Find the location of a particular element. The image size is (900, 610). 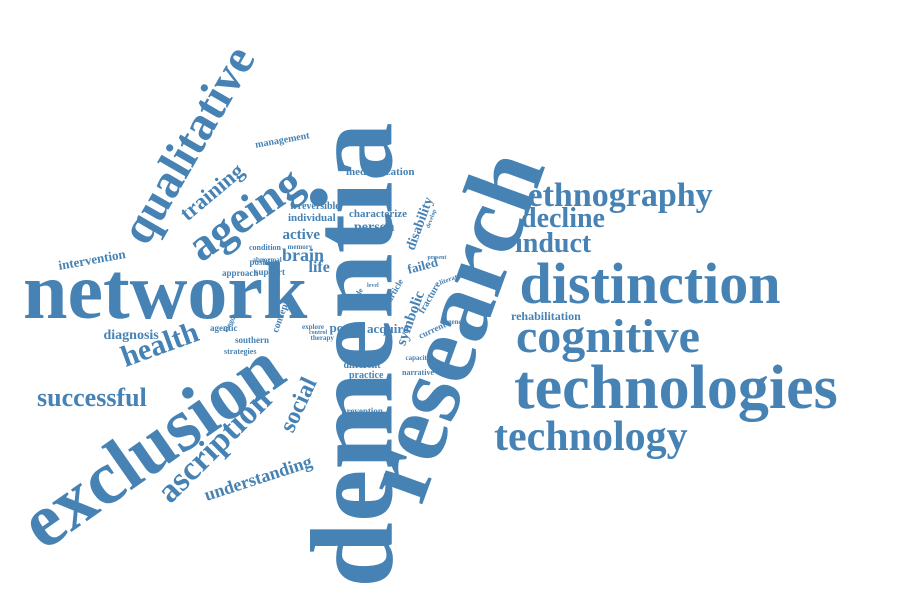

word-individual: individual is located at coordinates (312, 217).